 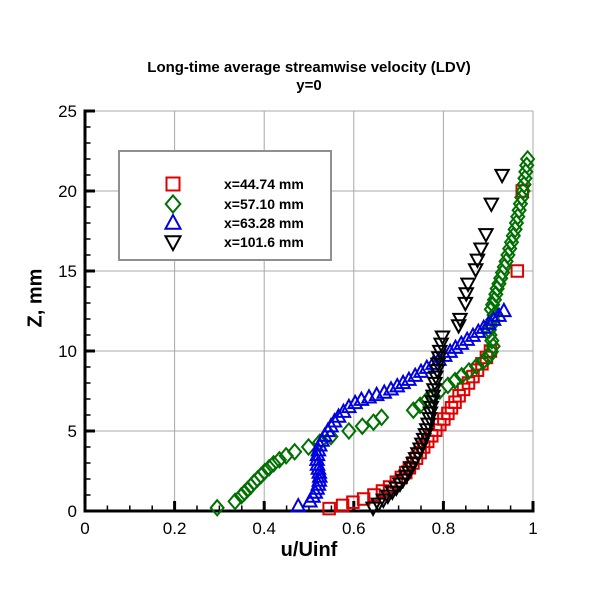 What do you see at coordinates (532, 528) in the screenshot?
I see `svg-text: 1` at bounding box center [532, 528].